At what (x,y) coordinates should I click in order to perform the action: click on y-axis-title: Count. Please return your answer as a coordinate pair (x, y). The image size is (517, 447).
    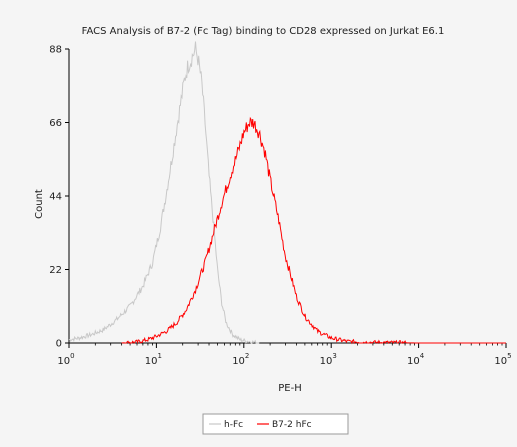
    Looking at the image, I should click on (39, 204).